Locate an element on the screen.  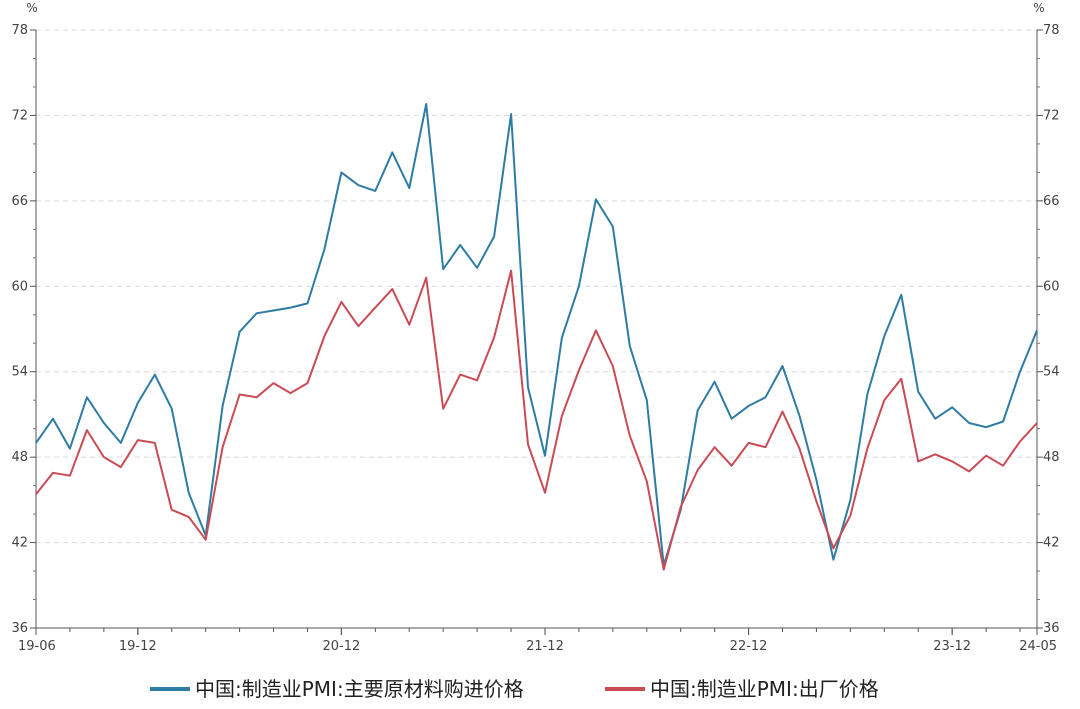
y-tick-label-left: 72 is located at coordinates (19, 115).